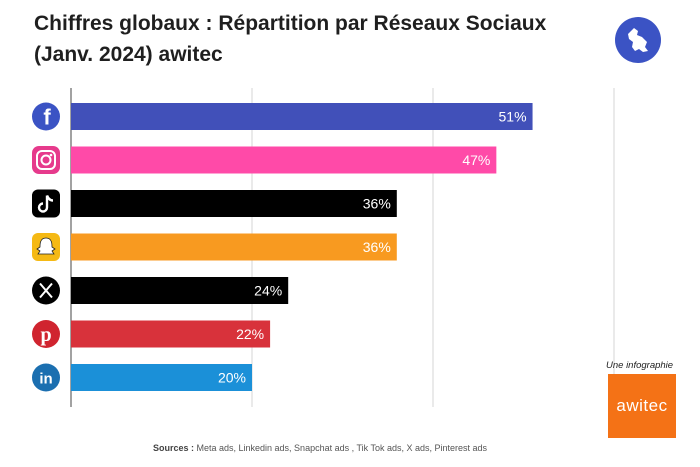 This screenshot has width=700, height=467. Describe the element at coordinates (268, 291) in the screenshot. I see `value-label: 24%` at that location.